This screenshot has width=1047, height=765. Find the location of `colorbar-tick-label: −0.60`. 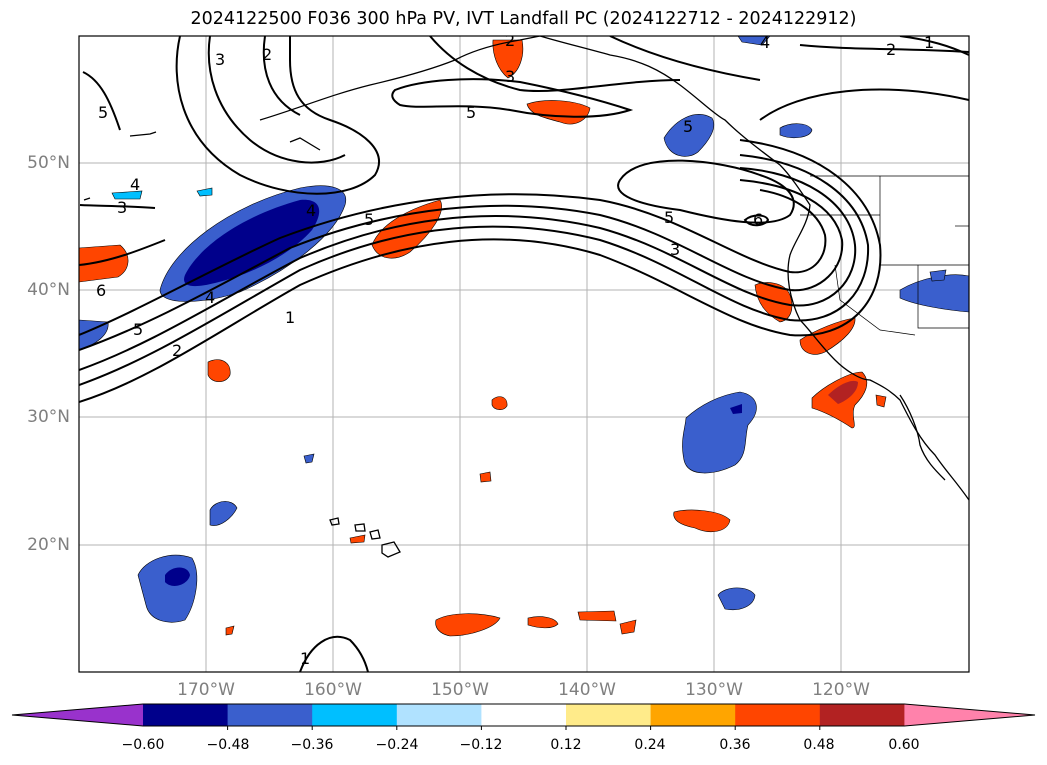

colorbar-tick-label: −0.60 is located at coordinates (143, 745).